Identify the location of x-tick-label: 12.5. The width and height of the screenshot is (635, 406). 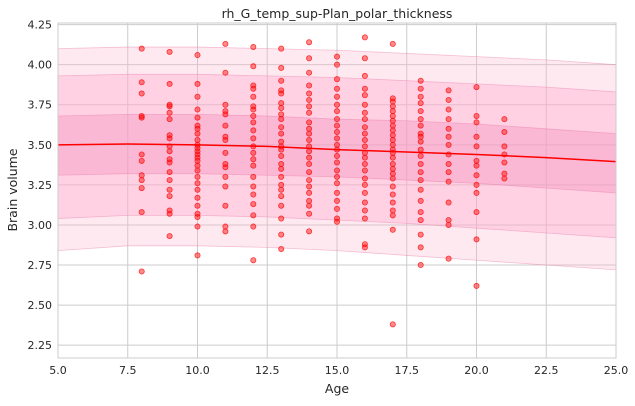
(267, 370).